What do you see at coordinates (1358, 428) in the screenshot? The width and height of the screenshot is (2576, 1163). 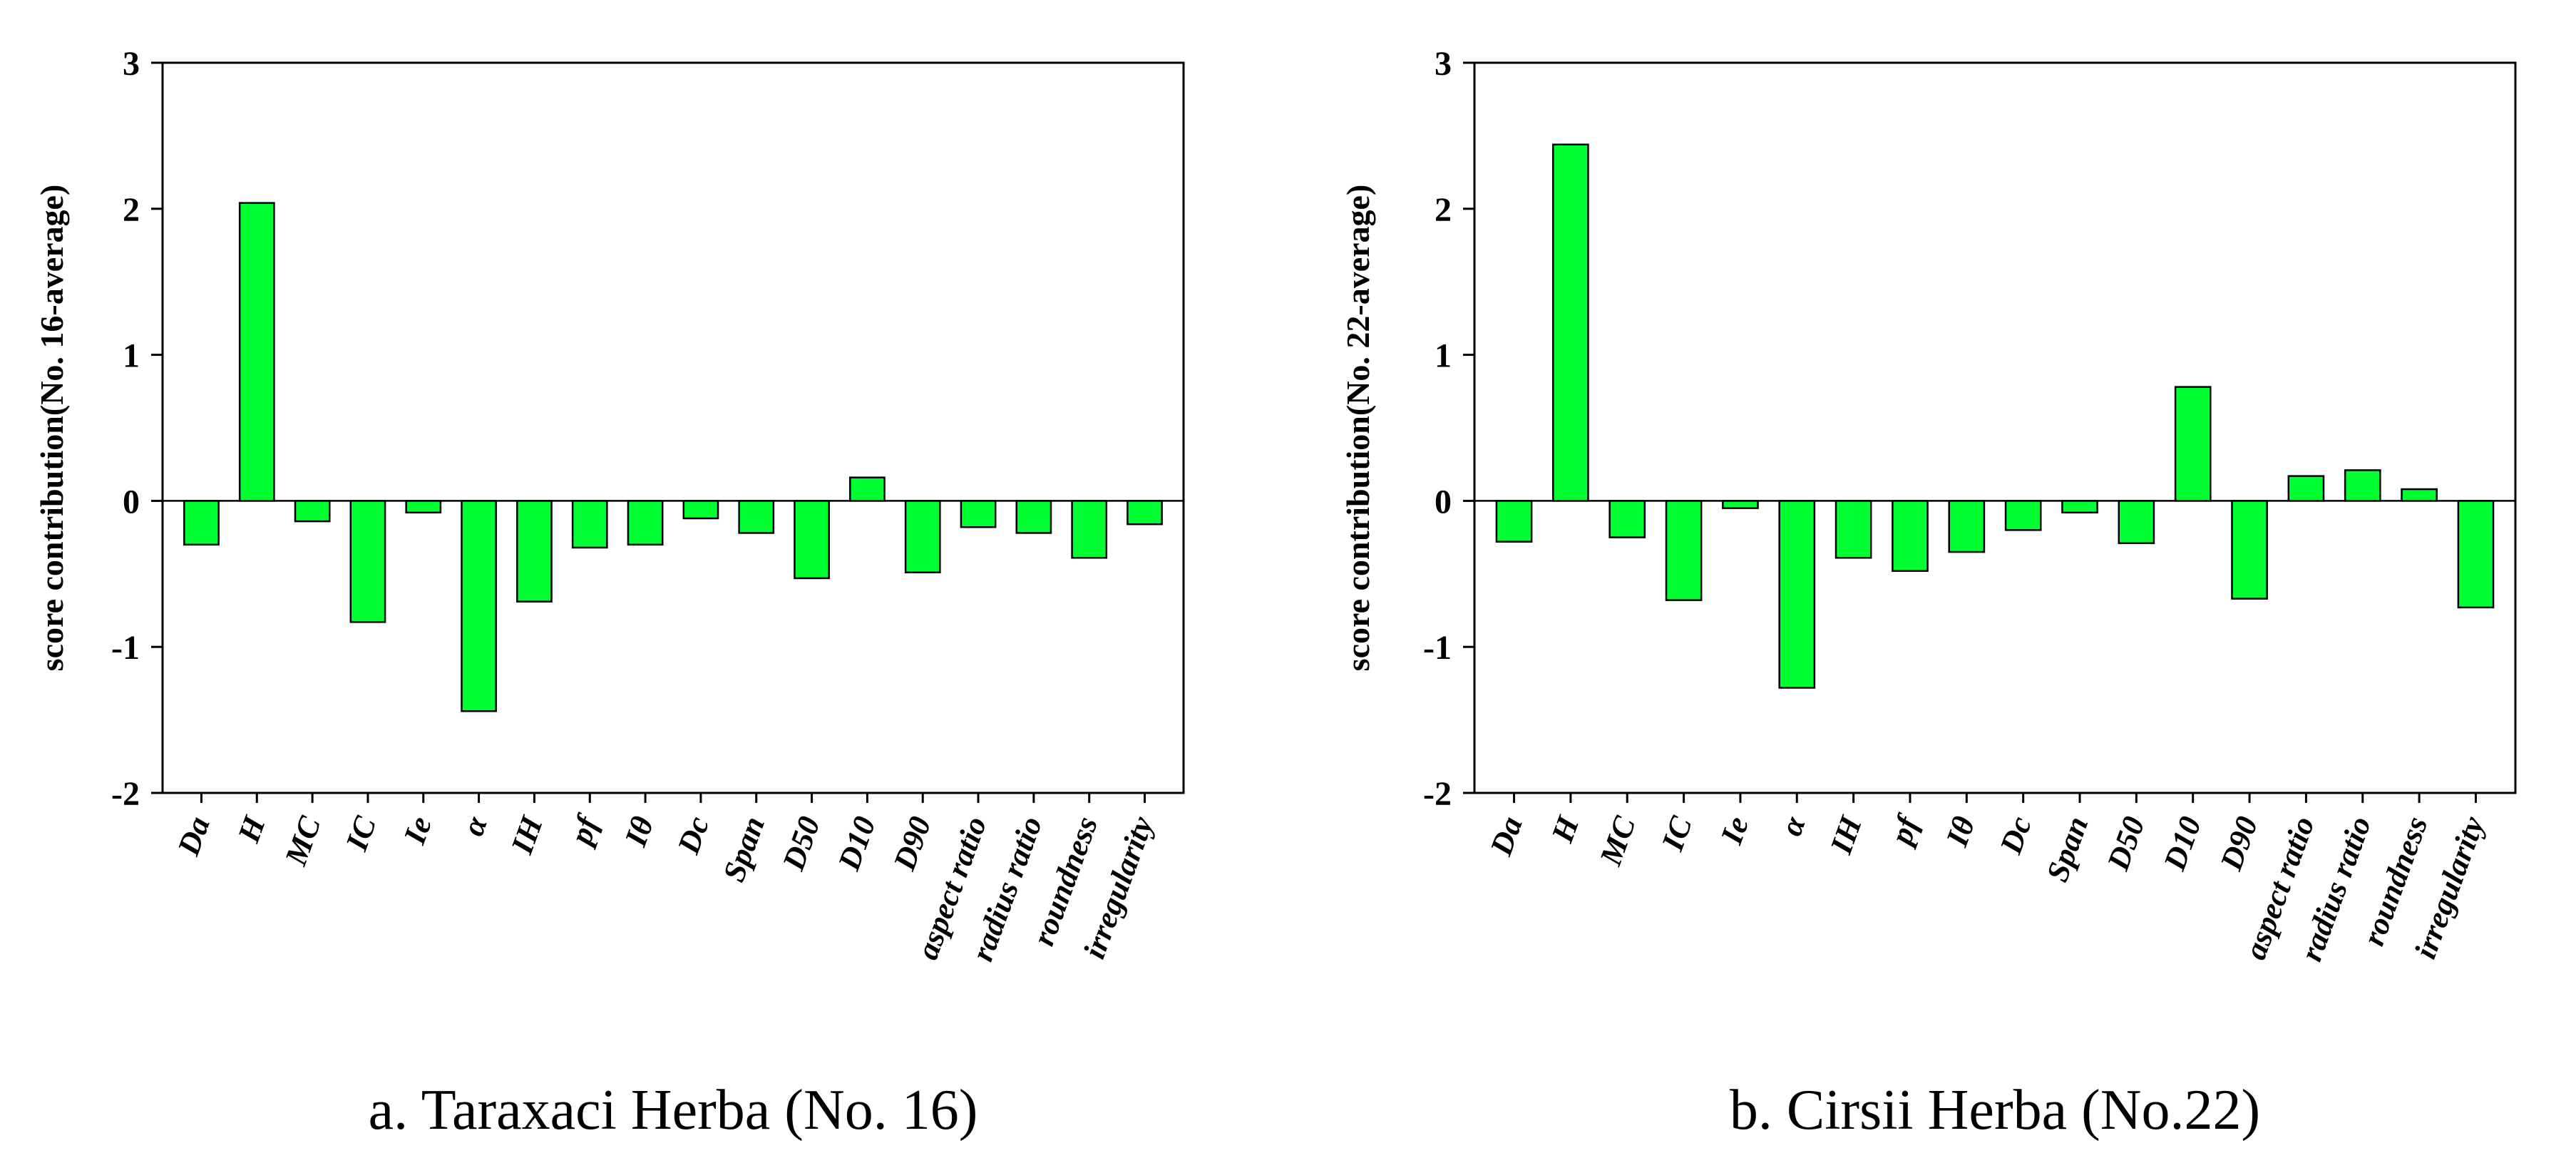 I see `y-axis-label: score contribution(No. 22-average)` at bounding box center [1358, 428].